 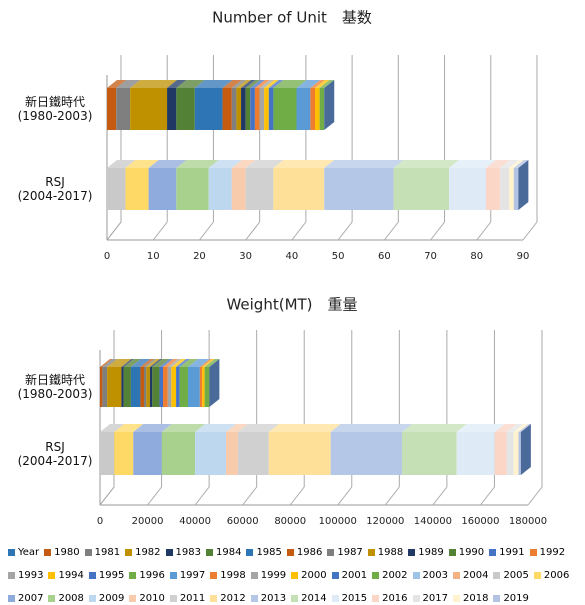 What do you see at coordinates (350, 552) in the screenshot?
I see `legend-label: 1987` at bounding box center [350, 552].